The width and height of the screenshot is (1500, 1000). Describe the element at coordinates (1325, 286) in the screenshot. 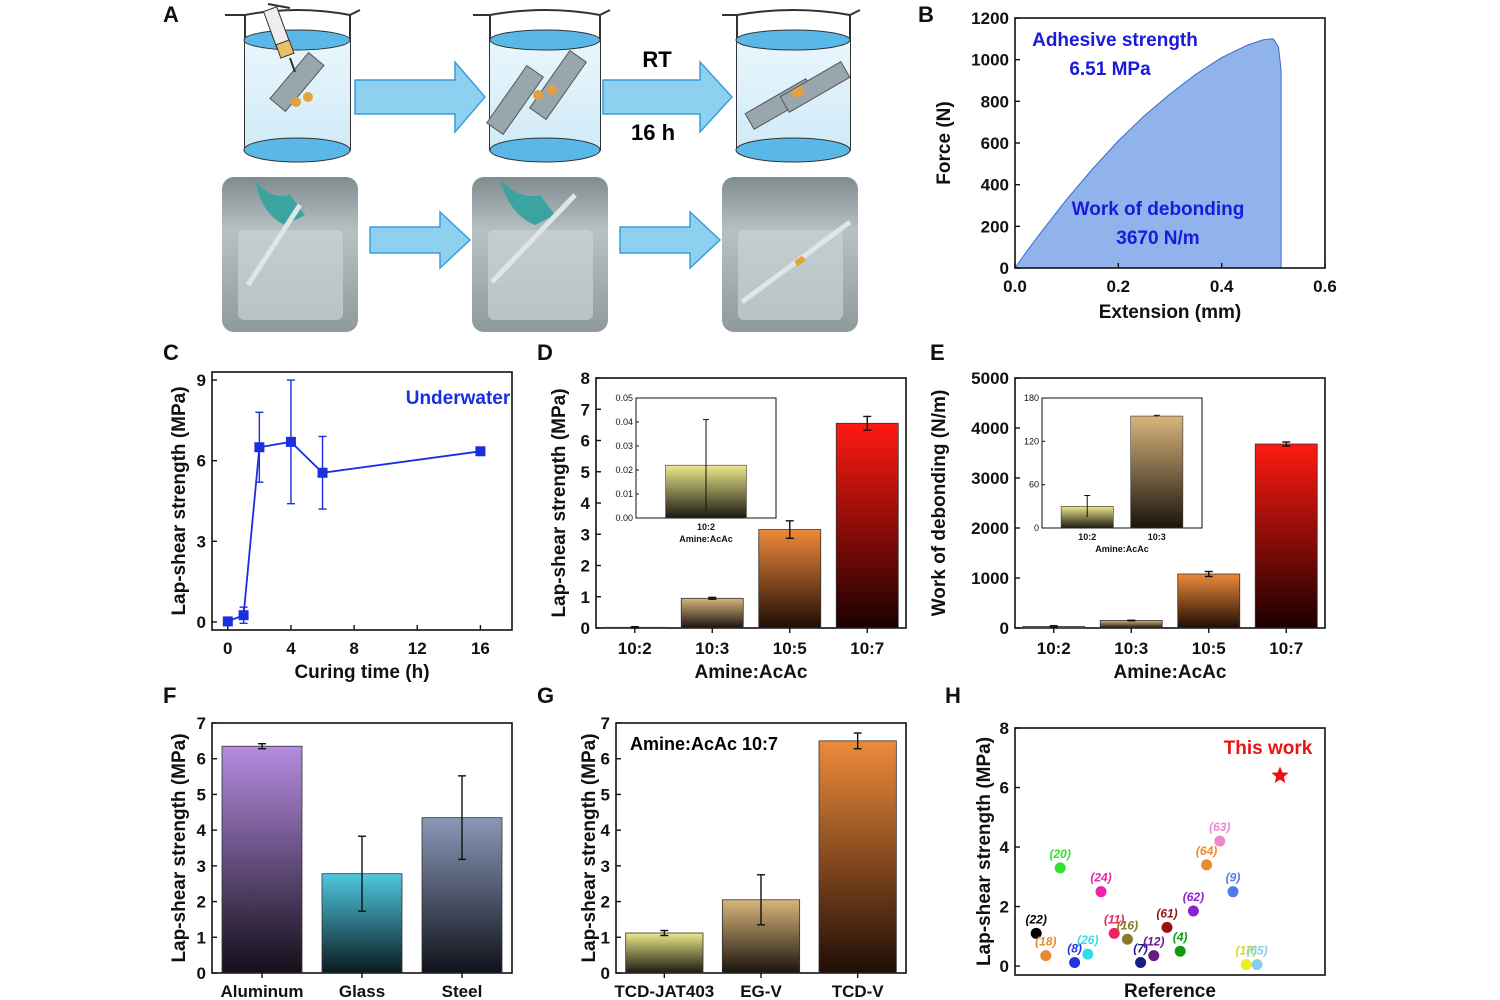

I see `b-xtick-label: 0.6` at that location.